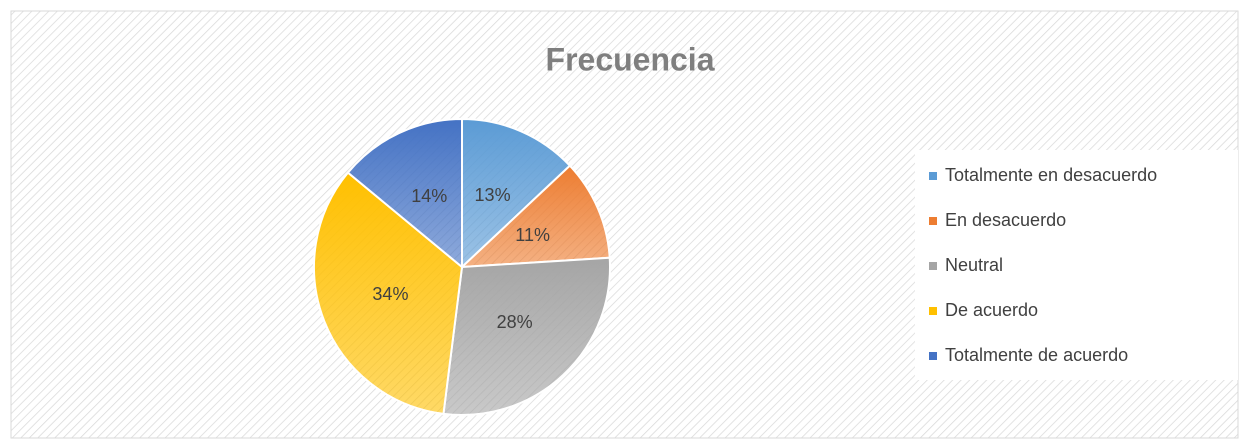 The height and width of the screenshot is (439, 1239). Describe the element at coordinates (630, 59) in the screenshot. I see `chart-title: Frecuencia` at that location.